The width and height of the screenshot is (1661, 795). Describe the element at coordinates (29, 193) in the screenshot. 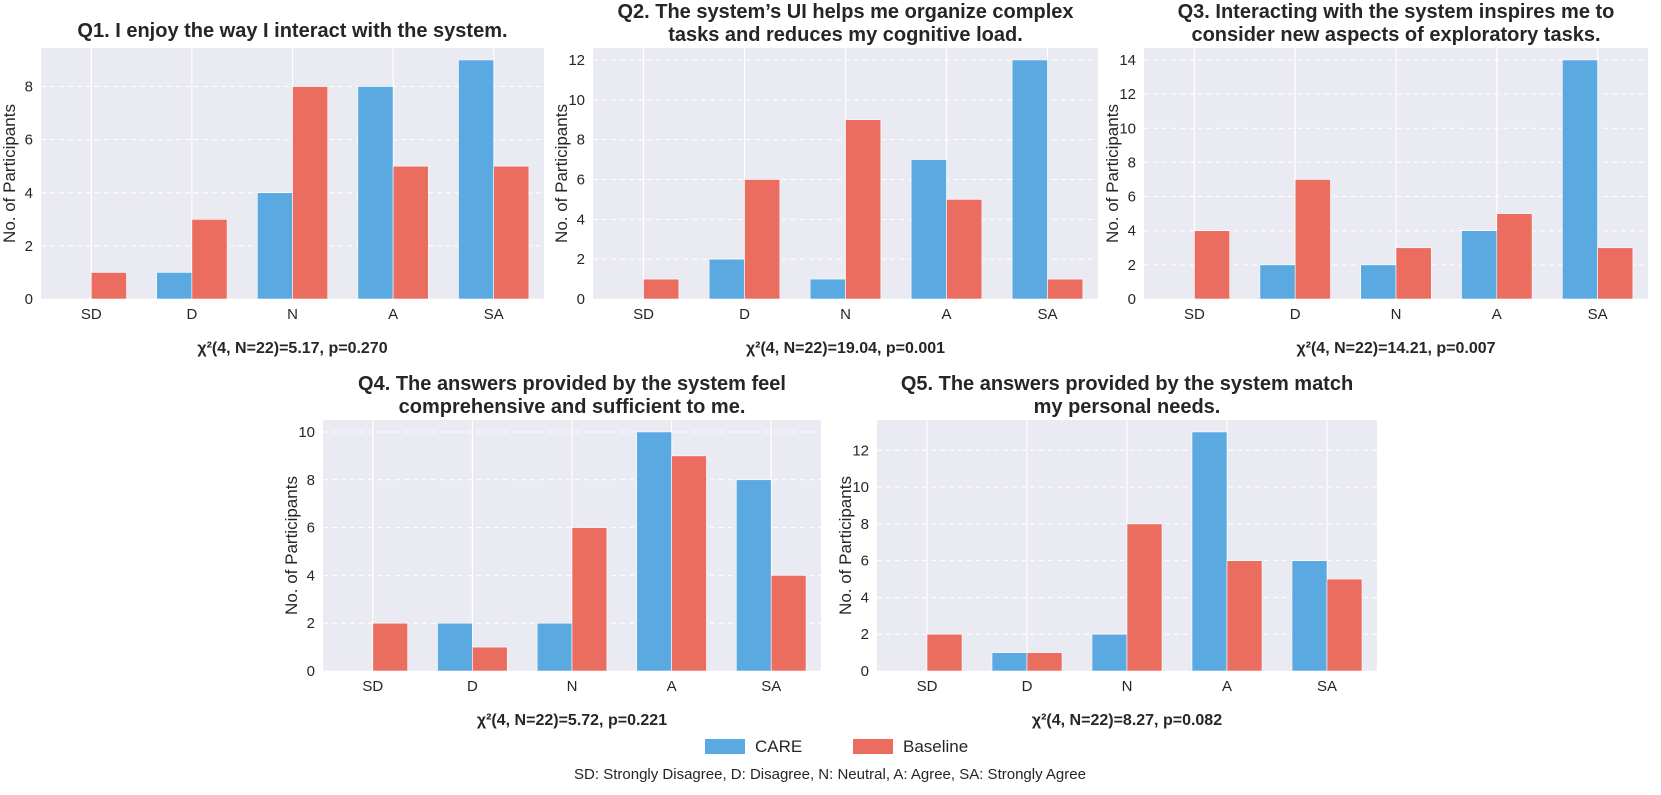

I see `chart1-ytick-label: 4` at that location.